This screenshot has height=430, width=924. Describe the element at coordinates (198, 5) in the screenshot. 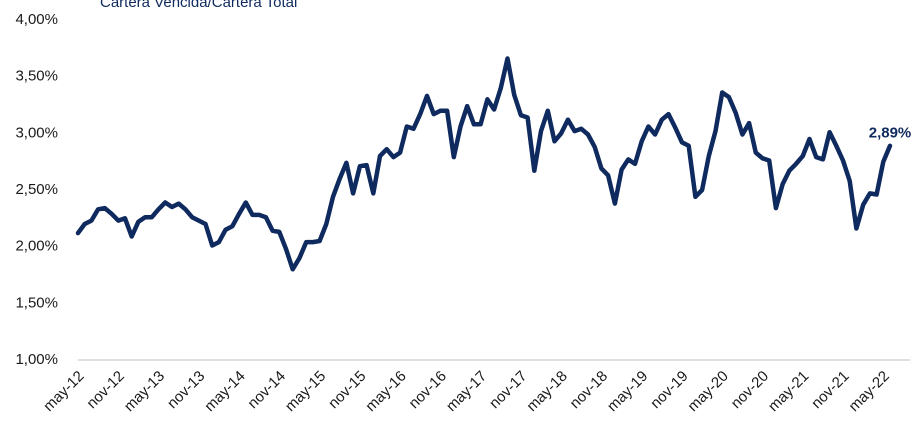

I see `chart-title: Cartera Vencida/Cartera Total` at that location.